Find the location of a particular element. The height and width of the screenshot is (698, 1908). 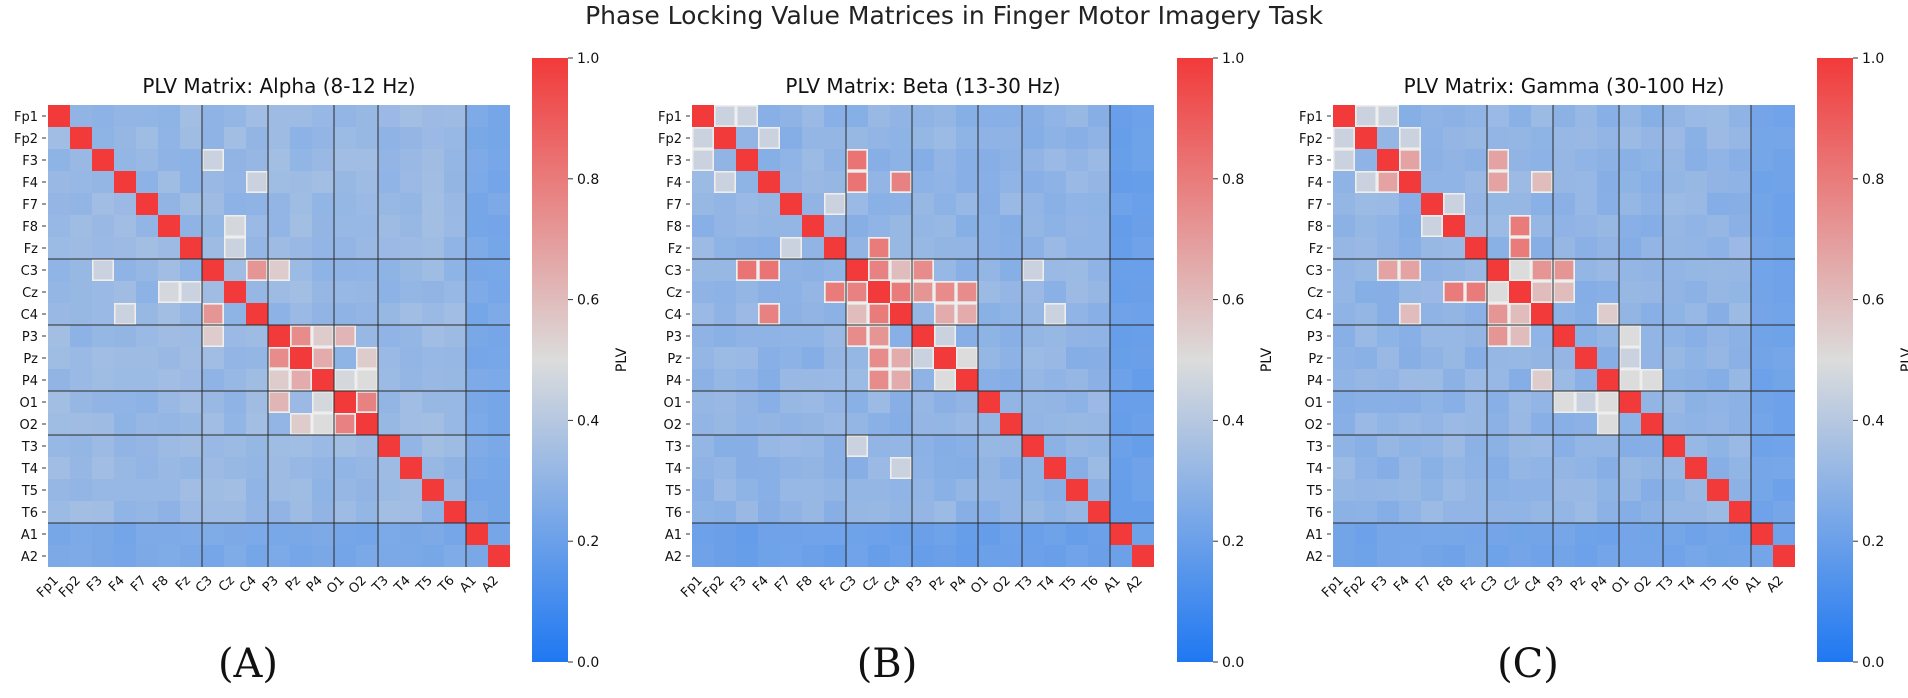

y-tick-label: O1 is located at coordinates (1313, 403).